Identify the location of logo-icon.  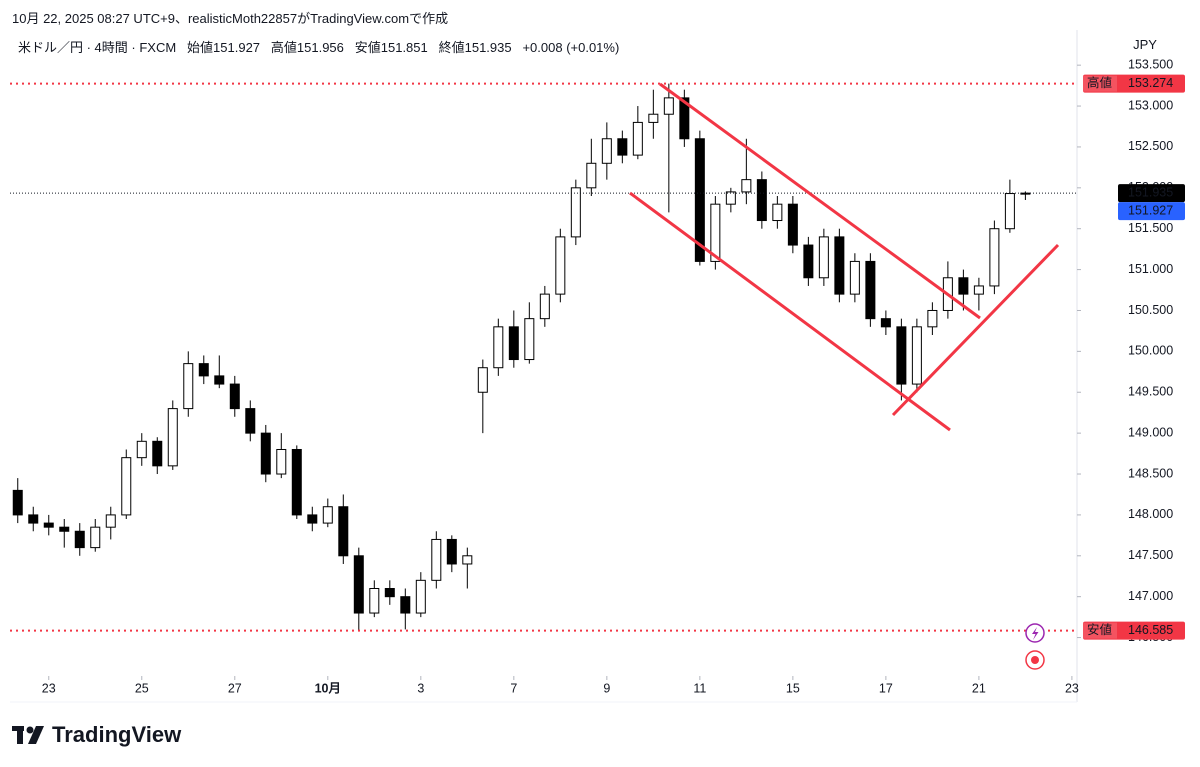
(28, 735).